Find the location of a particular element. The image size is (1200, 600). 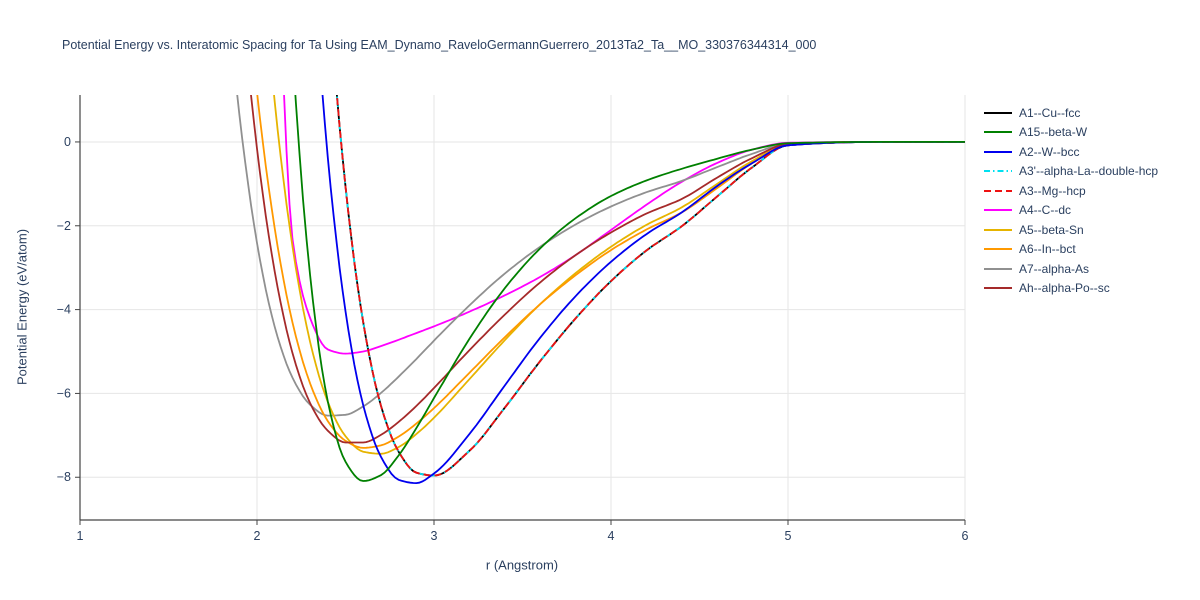

legend-item: A7--alpha-As is located at coordinates (1070, 269).